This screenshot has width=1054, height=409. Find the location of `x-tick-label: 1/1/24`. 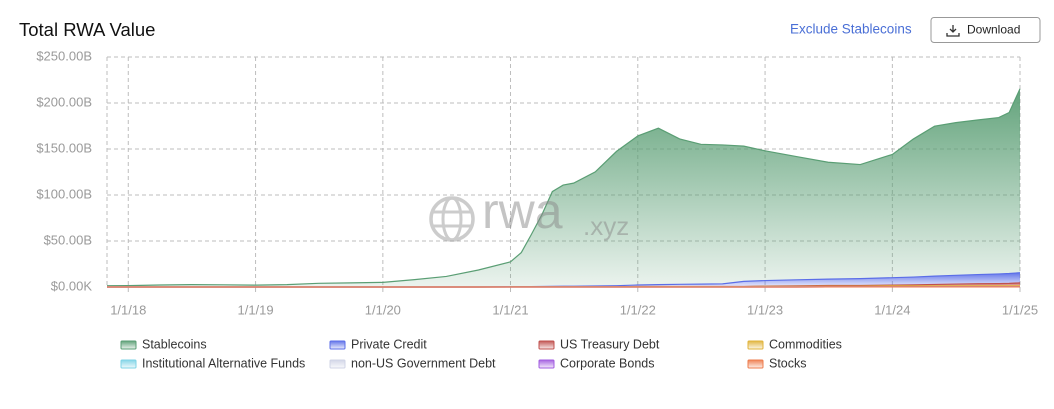

x-tick-label: 1/1/24 is located at coordinates (892, 309).